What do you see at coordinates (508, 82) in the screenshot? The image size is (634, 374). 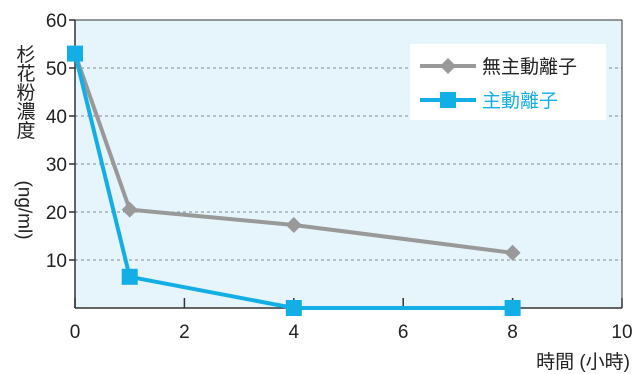 I see `legend: 無主動離子 主動離子` at bounding box center [508, 82].